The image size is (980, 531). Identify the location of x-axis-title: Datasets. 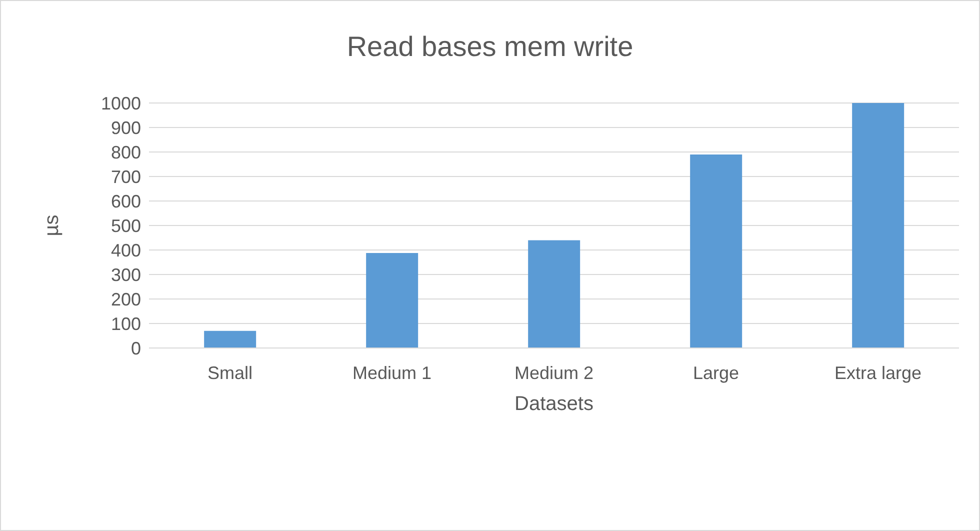
(554, 404).